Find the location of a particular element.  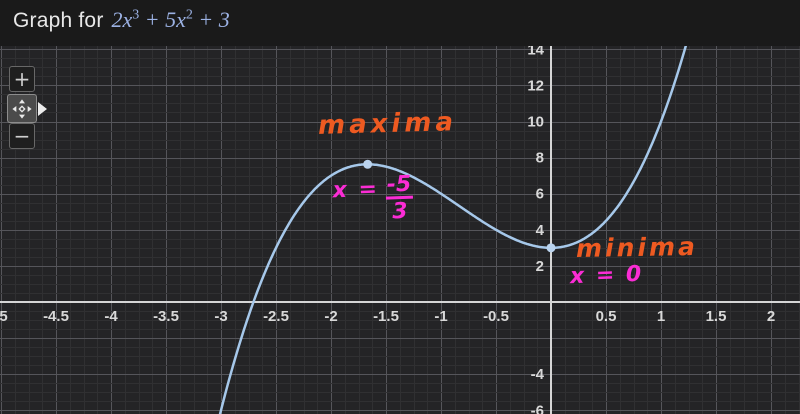

x-tick-label: 1 is located at coordinates (661, 316).